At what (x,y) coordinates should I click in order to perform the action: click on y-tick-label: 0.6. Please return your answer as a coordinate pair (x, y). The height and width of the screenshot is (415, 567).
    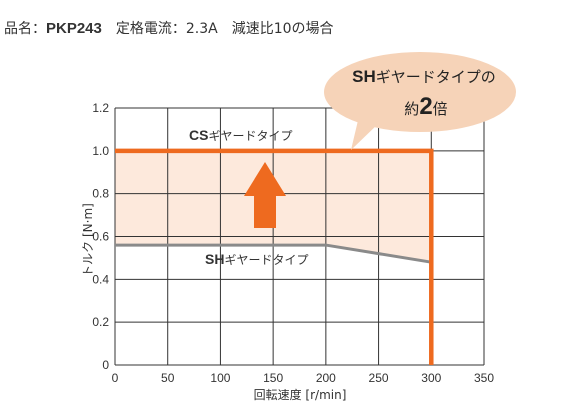
    Looking at the image, I should click on (100, 237).